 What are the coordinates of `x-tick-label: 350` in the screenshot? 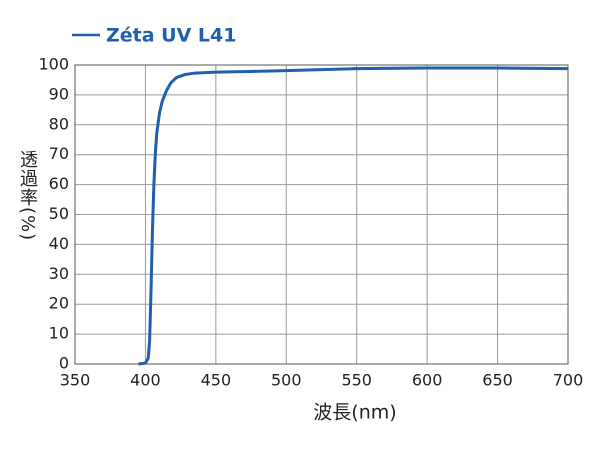 It's located at (75, 380).